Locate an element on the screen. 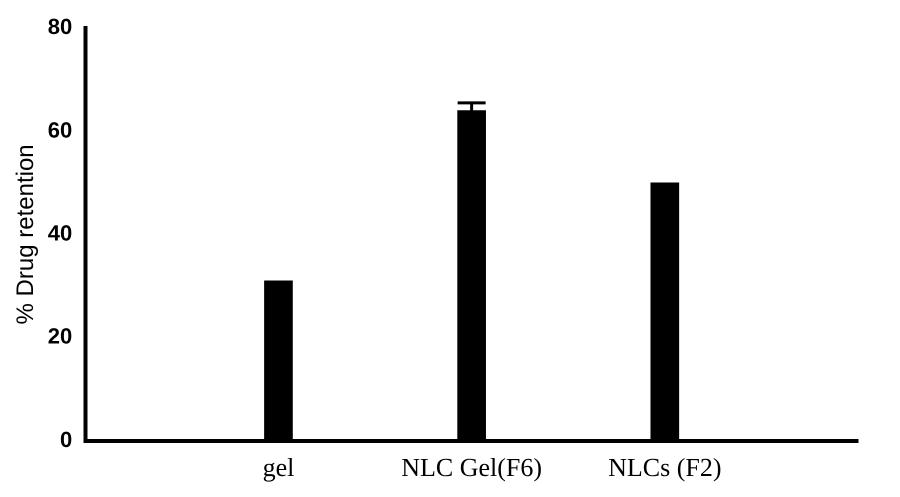 The height and width of the screenshot is (497, 900). y-tick-label: 40 is located at coordinates (60, 233).